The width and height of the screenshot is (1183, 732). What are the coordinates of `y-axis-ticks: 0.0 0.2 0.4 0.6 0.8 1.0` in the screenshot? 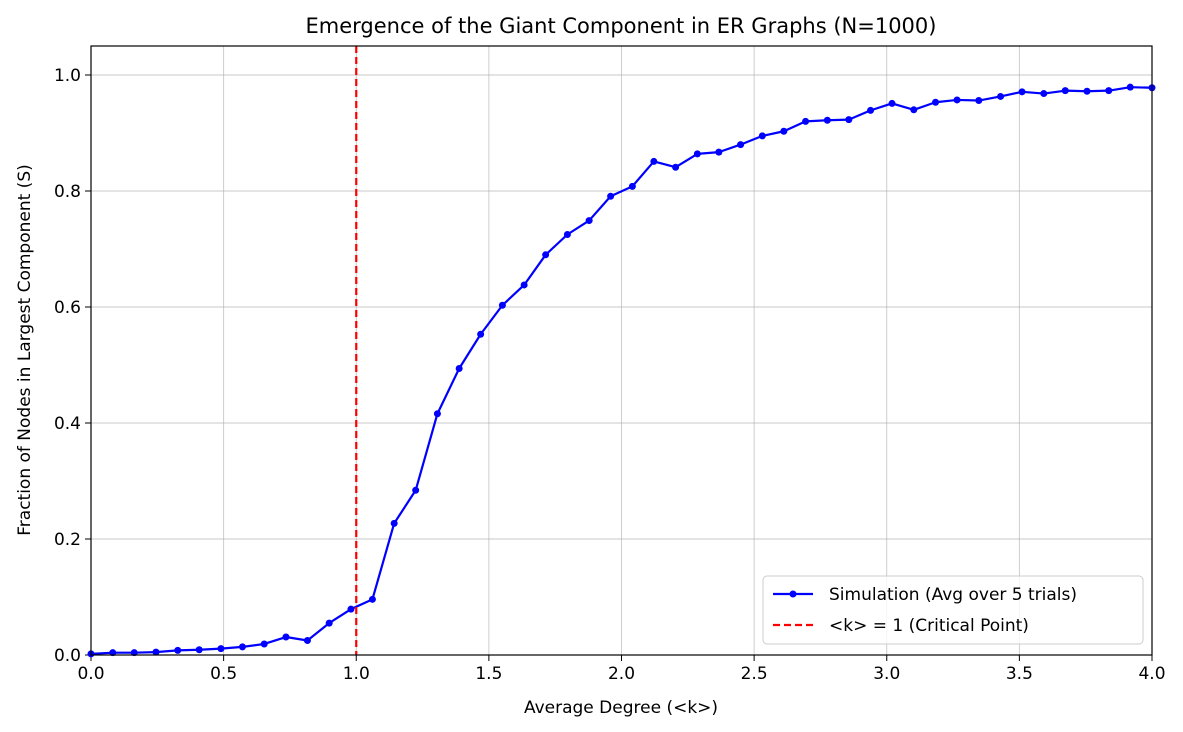 It's located at (72, 366).